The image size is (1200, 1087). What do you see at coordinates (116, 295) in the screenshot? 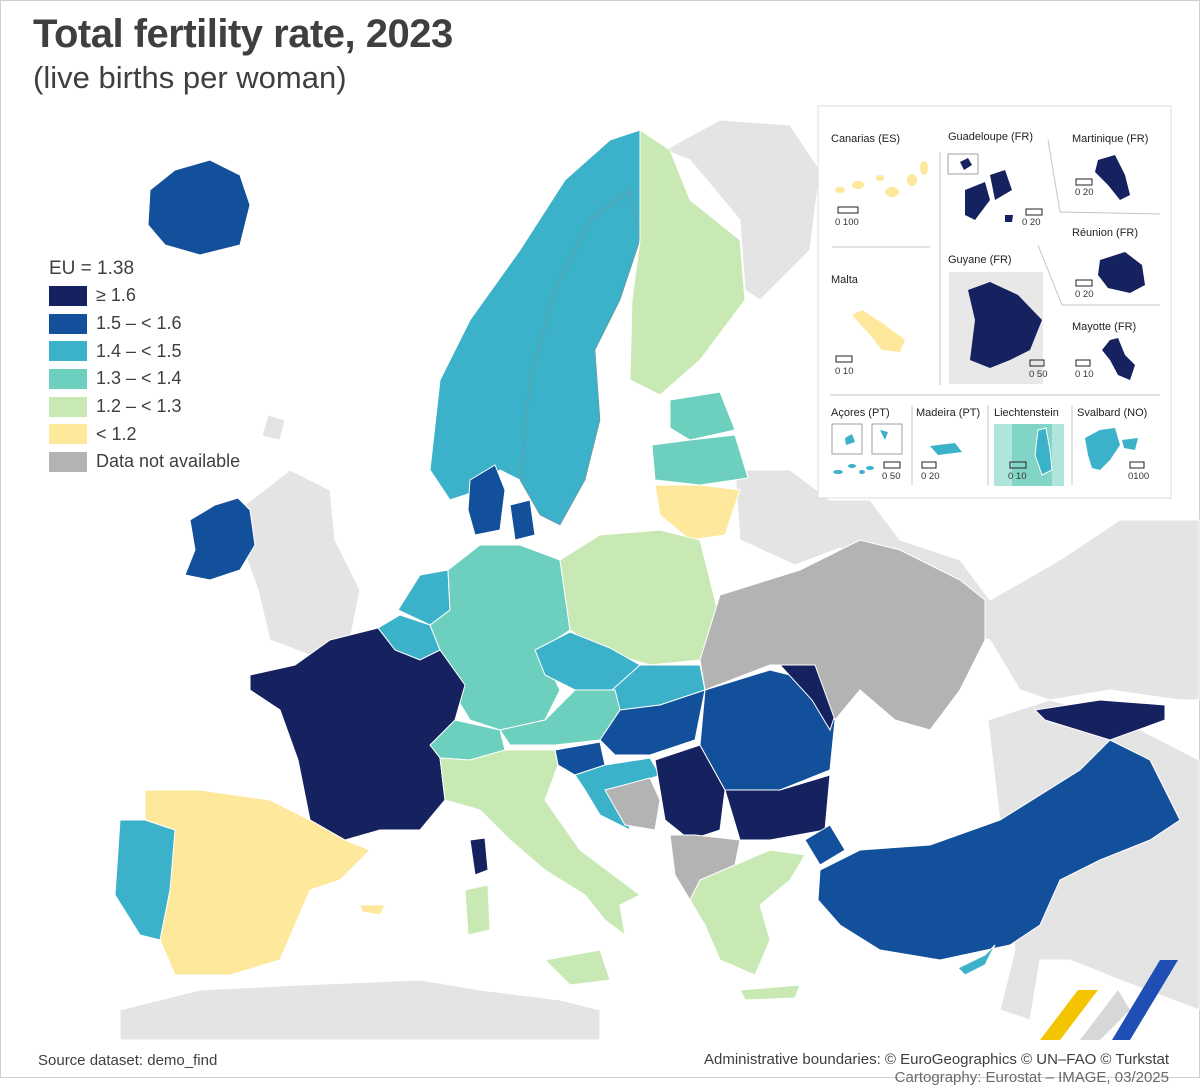
I see `legend-label: ≥ 1.6` at bounding box center [116, 295].